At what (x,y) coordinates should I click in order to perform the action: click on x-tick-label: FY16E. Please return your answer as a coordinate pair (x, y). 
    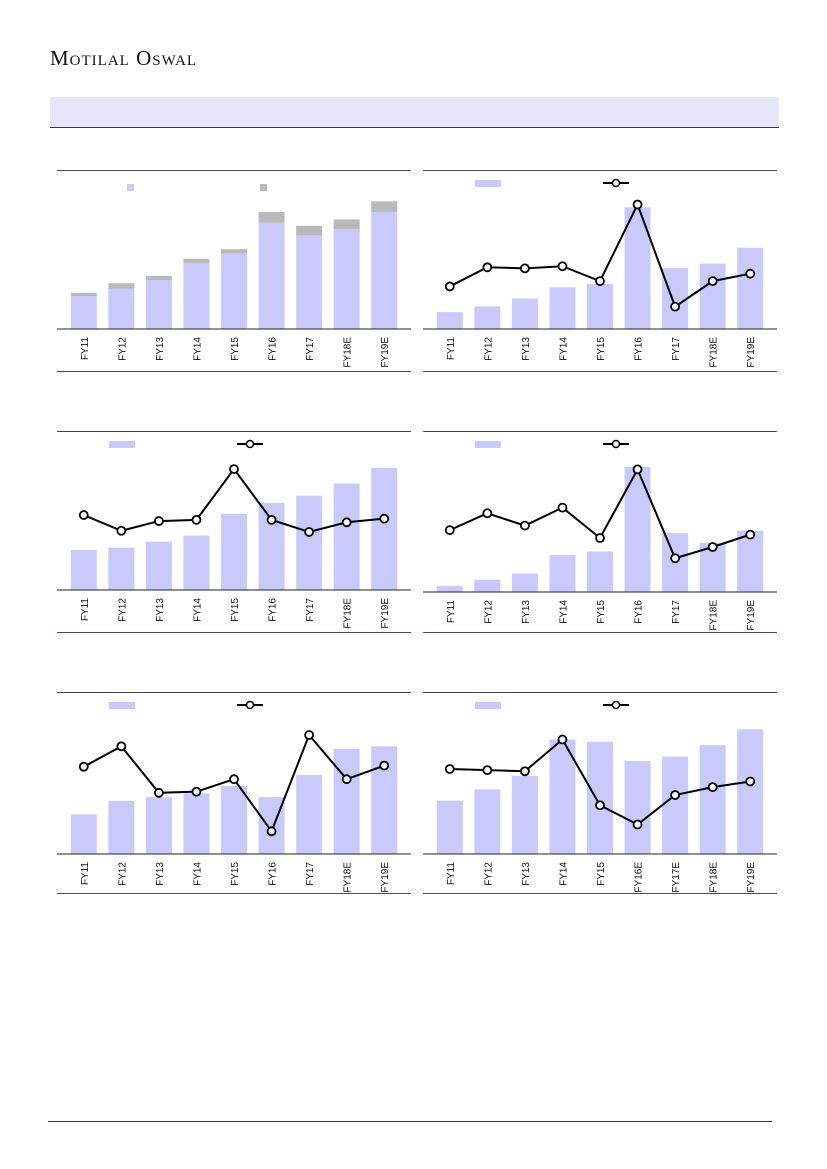
    Looking at the image, I should click on (639, 877).